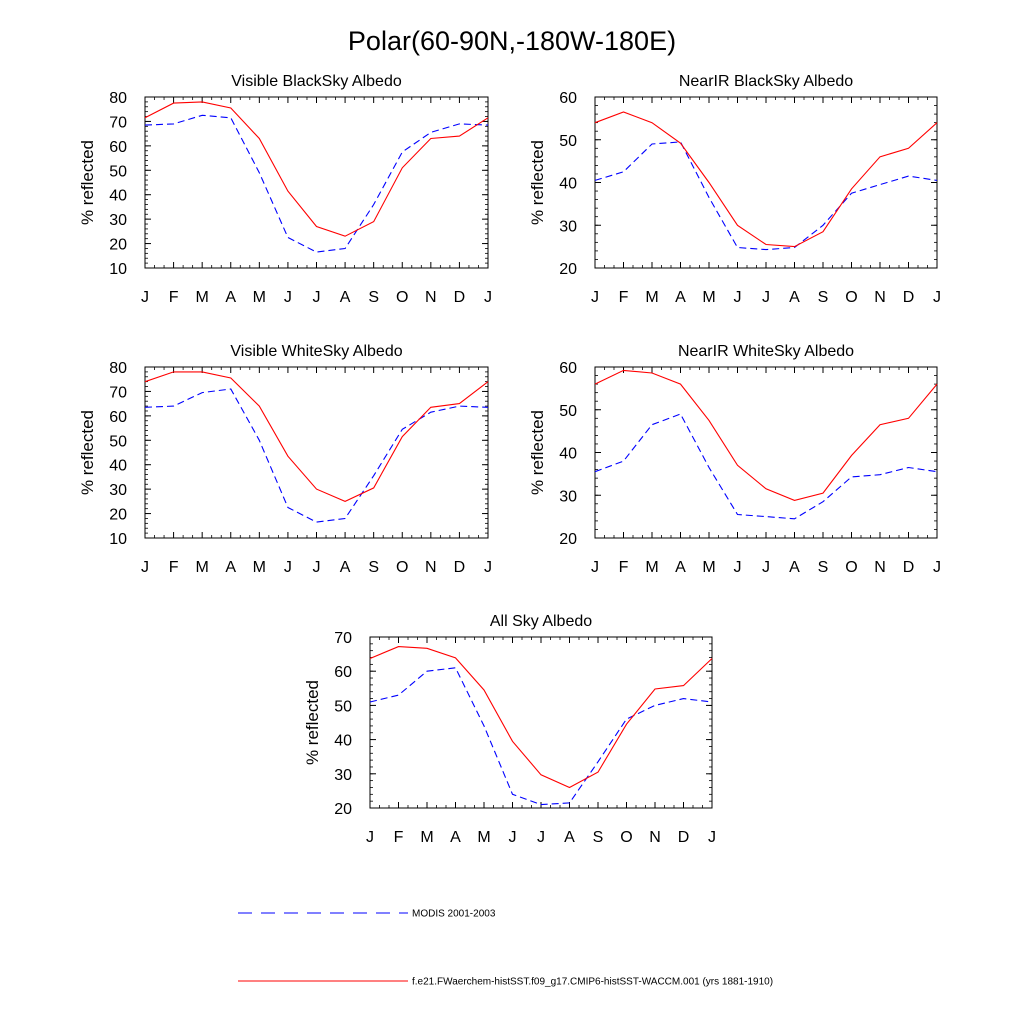  What do you see at coordinates (766, 351) in the screenshot?
I see `panel-title: NearIR WhiteSky Albedo` at bounding box center [766, 351].